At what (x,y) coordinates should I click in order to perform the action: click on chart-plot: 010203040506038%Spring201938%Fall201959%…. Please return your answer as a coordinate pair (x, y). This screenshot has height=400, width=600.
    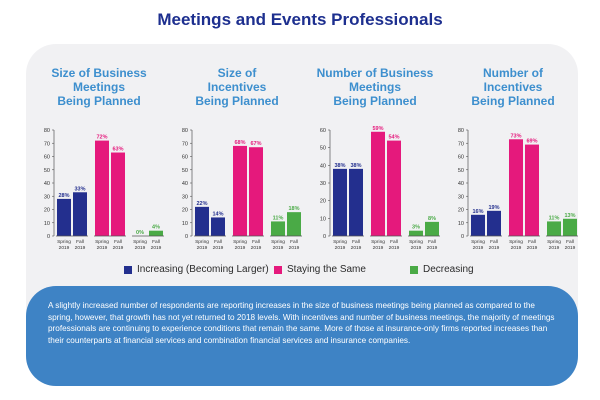
    Looking at the image, I should click on (380, 188).